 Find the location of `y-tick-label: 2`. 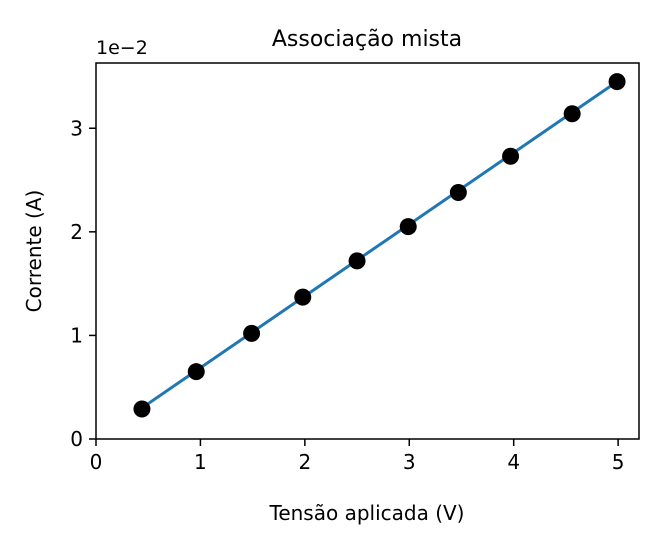

y-tick-label: 2 is located at coordinates (76, 232).